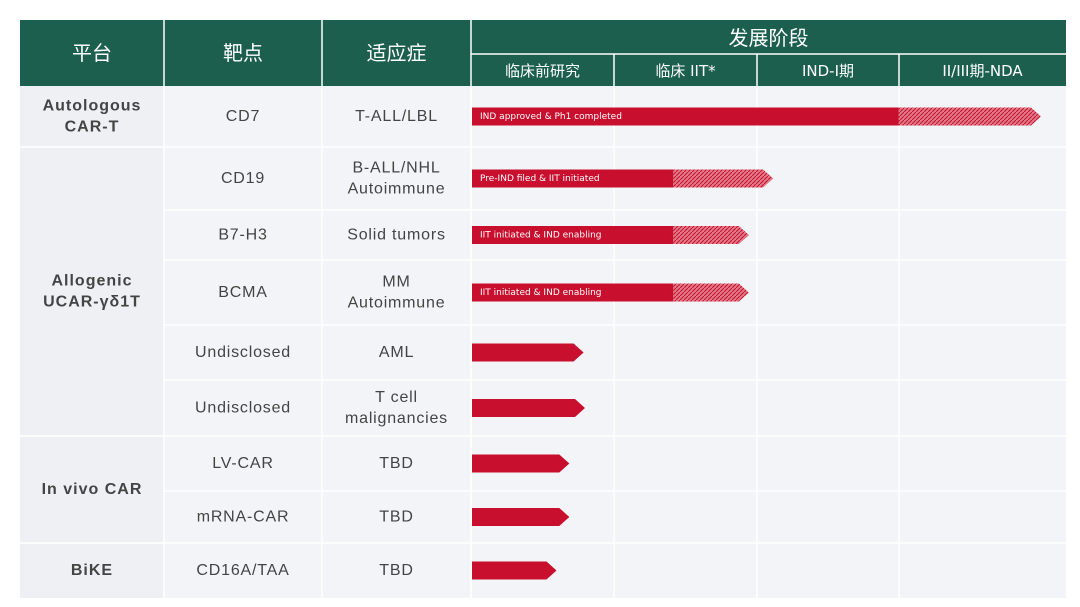 The image size is (1080, 607). What do you see at coordinates (396, 418) in the screenshot?
I see `indication-cell: malignancies` at bounding box center [396, 418].